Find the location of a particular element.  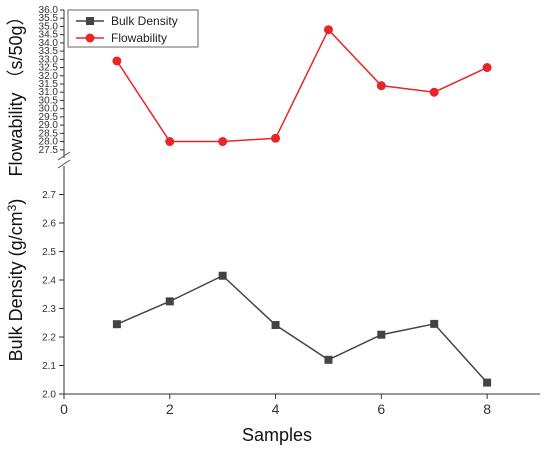

y-tick-label-top: 31.5 is located at coordinates (49, 84).